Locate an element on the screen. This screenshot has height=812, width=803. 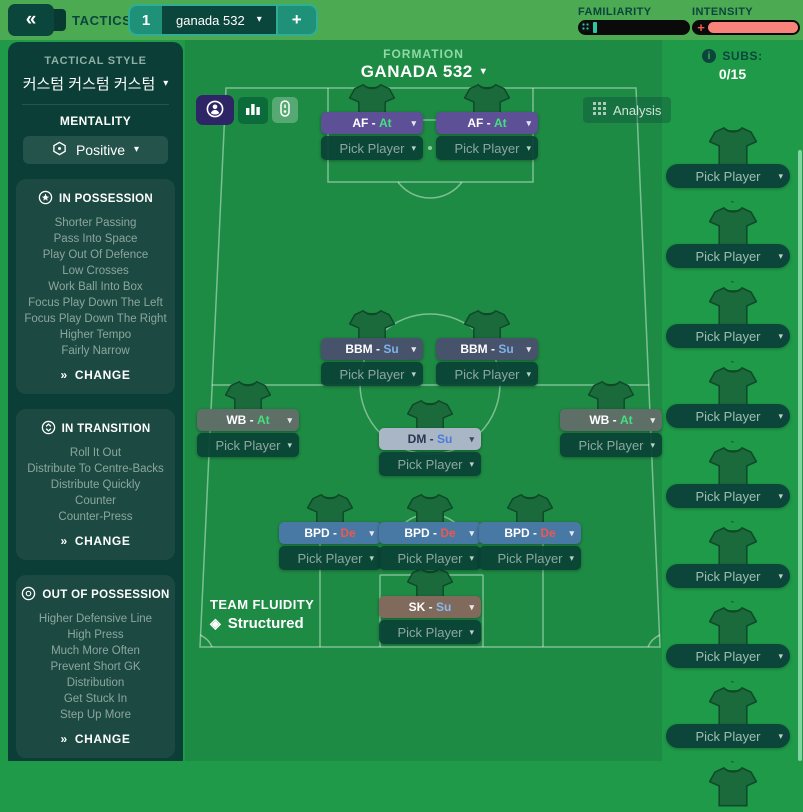
position-wb-slot: WB - At ▾ Pick Player ▾ is located at coordinates (248, 418).